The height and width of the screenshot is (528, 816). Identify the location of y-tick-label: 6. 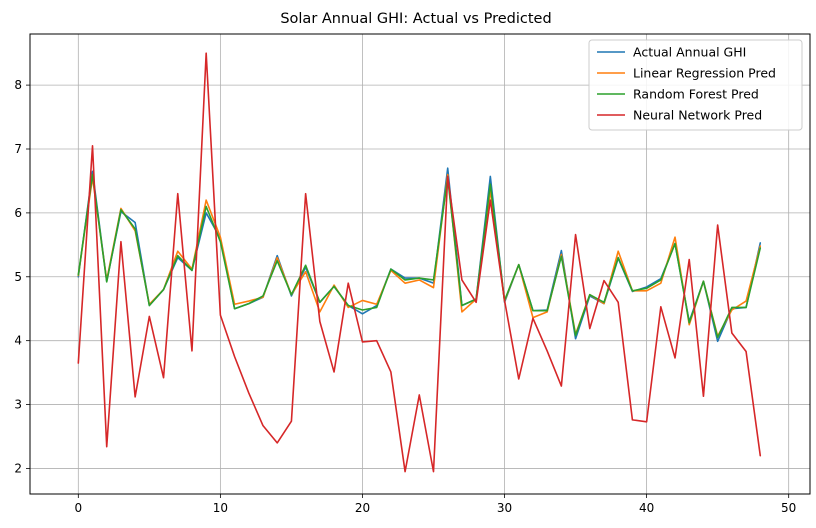
(18, 213).